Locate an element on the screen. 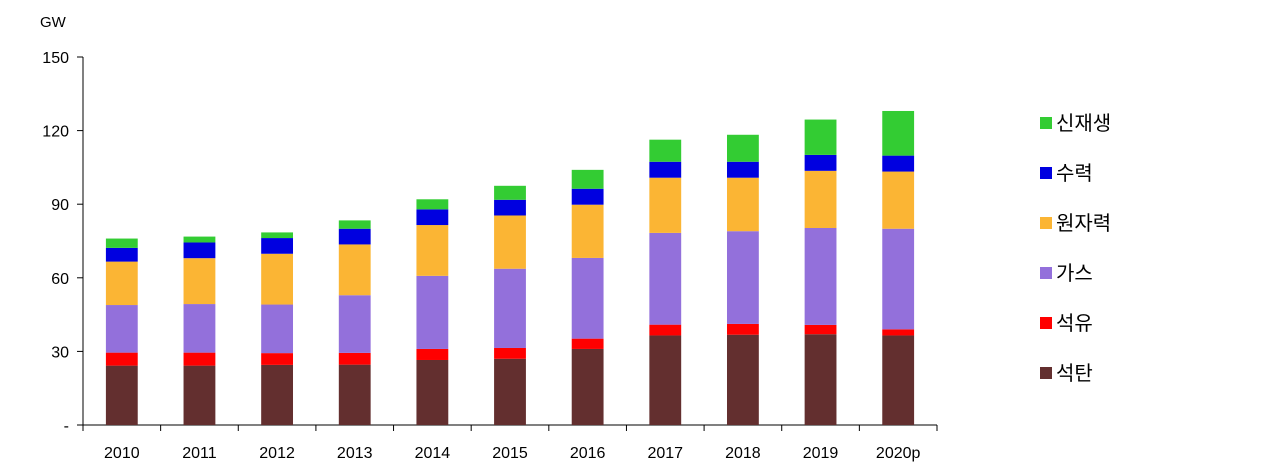 The image size is (1280, 469). x-tick-label: 2011 is located at coordinates (199, 453).